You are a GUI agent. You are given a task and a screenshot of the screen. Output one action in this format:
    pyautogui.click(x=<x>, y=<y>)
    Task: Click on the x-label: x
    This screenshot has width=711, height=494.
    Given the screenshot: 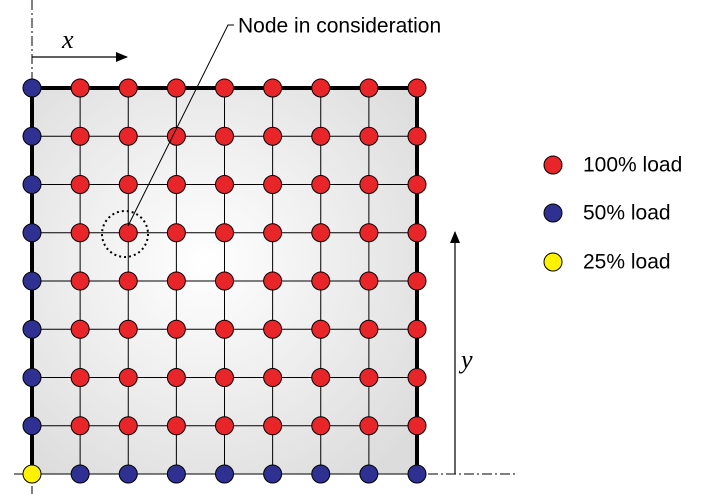 What is the action you would take?
    pyautogui.click(x=67, y=39)
    